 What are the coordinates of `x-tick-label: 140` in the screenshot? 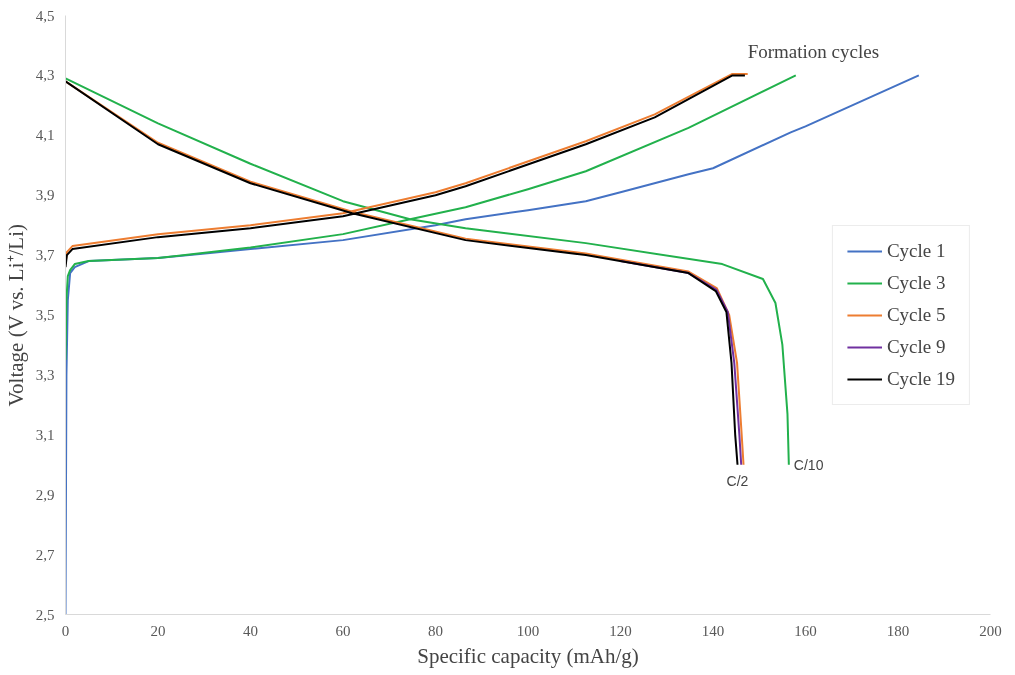 It's located at (713, 630).